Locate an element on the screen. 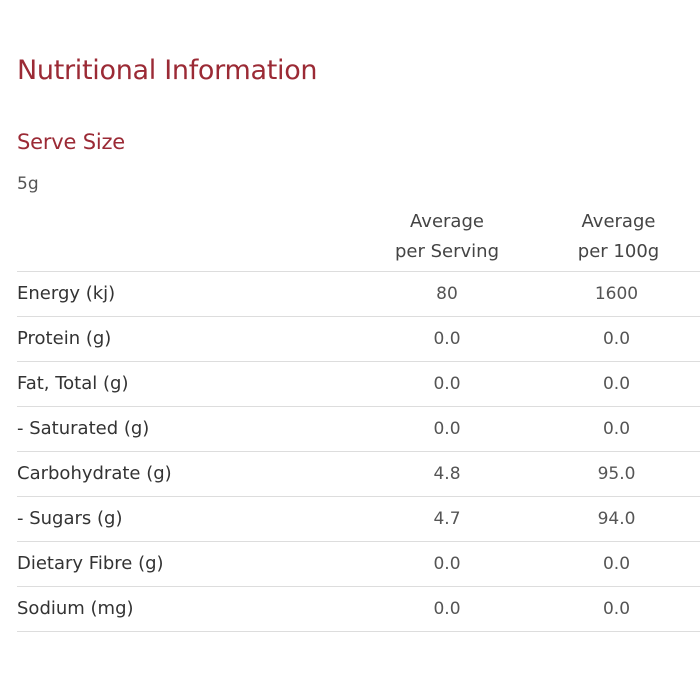  nutrient-label: - Saturated (g) is located at coordinates (187, 429).